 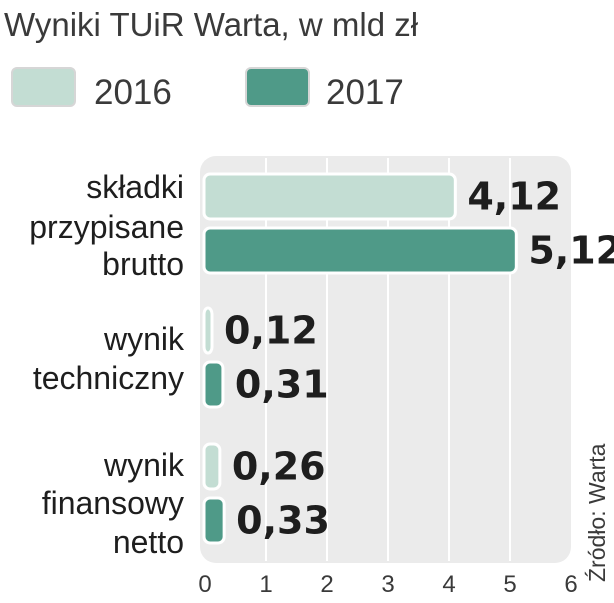 I want to click on legend-swatch-2016, so click(x=43, y=87).